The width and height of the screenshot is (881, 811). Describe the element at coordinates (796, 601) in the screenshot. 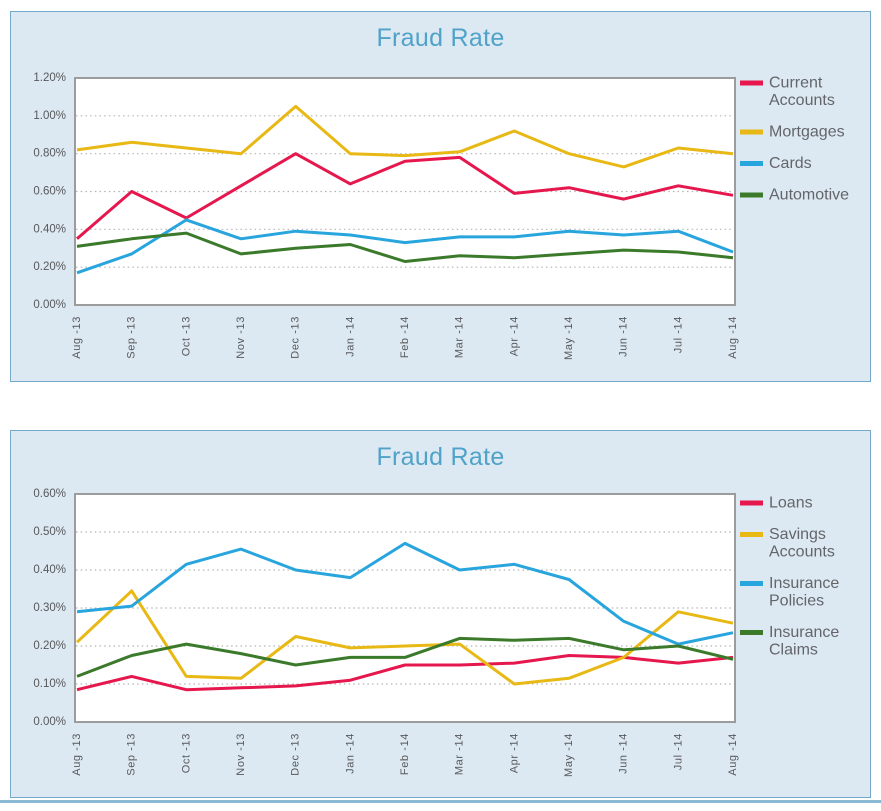

I see `legend-label-insurance-policies: Policies` at that location.